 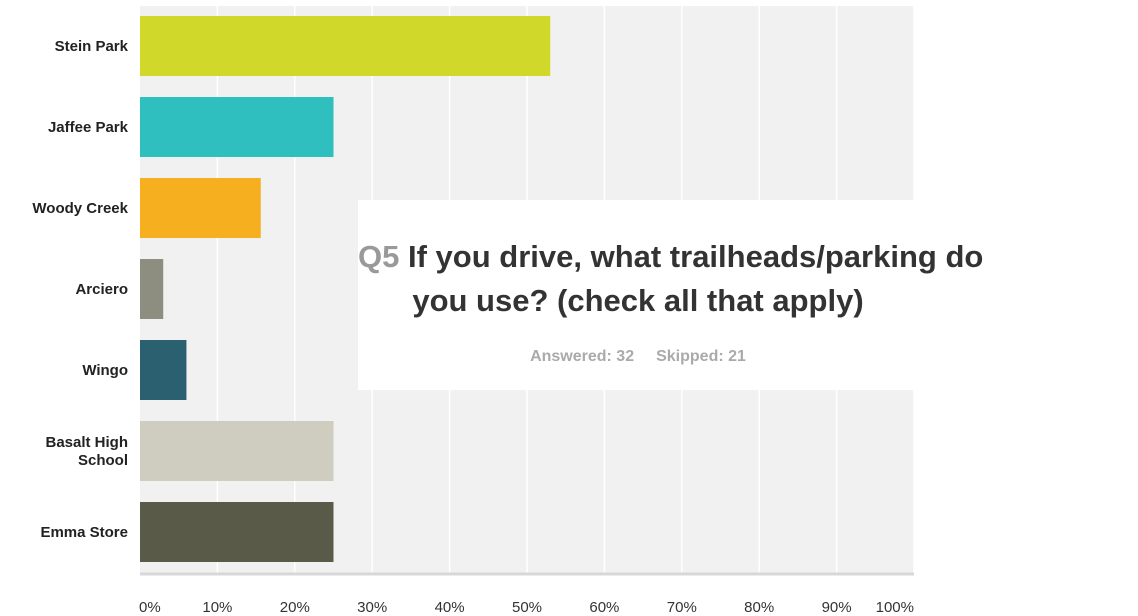 What do you see at coordinates (295, 607) in the screenshot?
I see `x-tick-label: 20%` at bounding box center [295, 607].